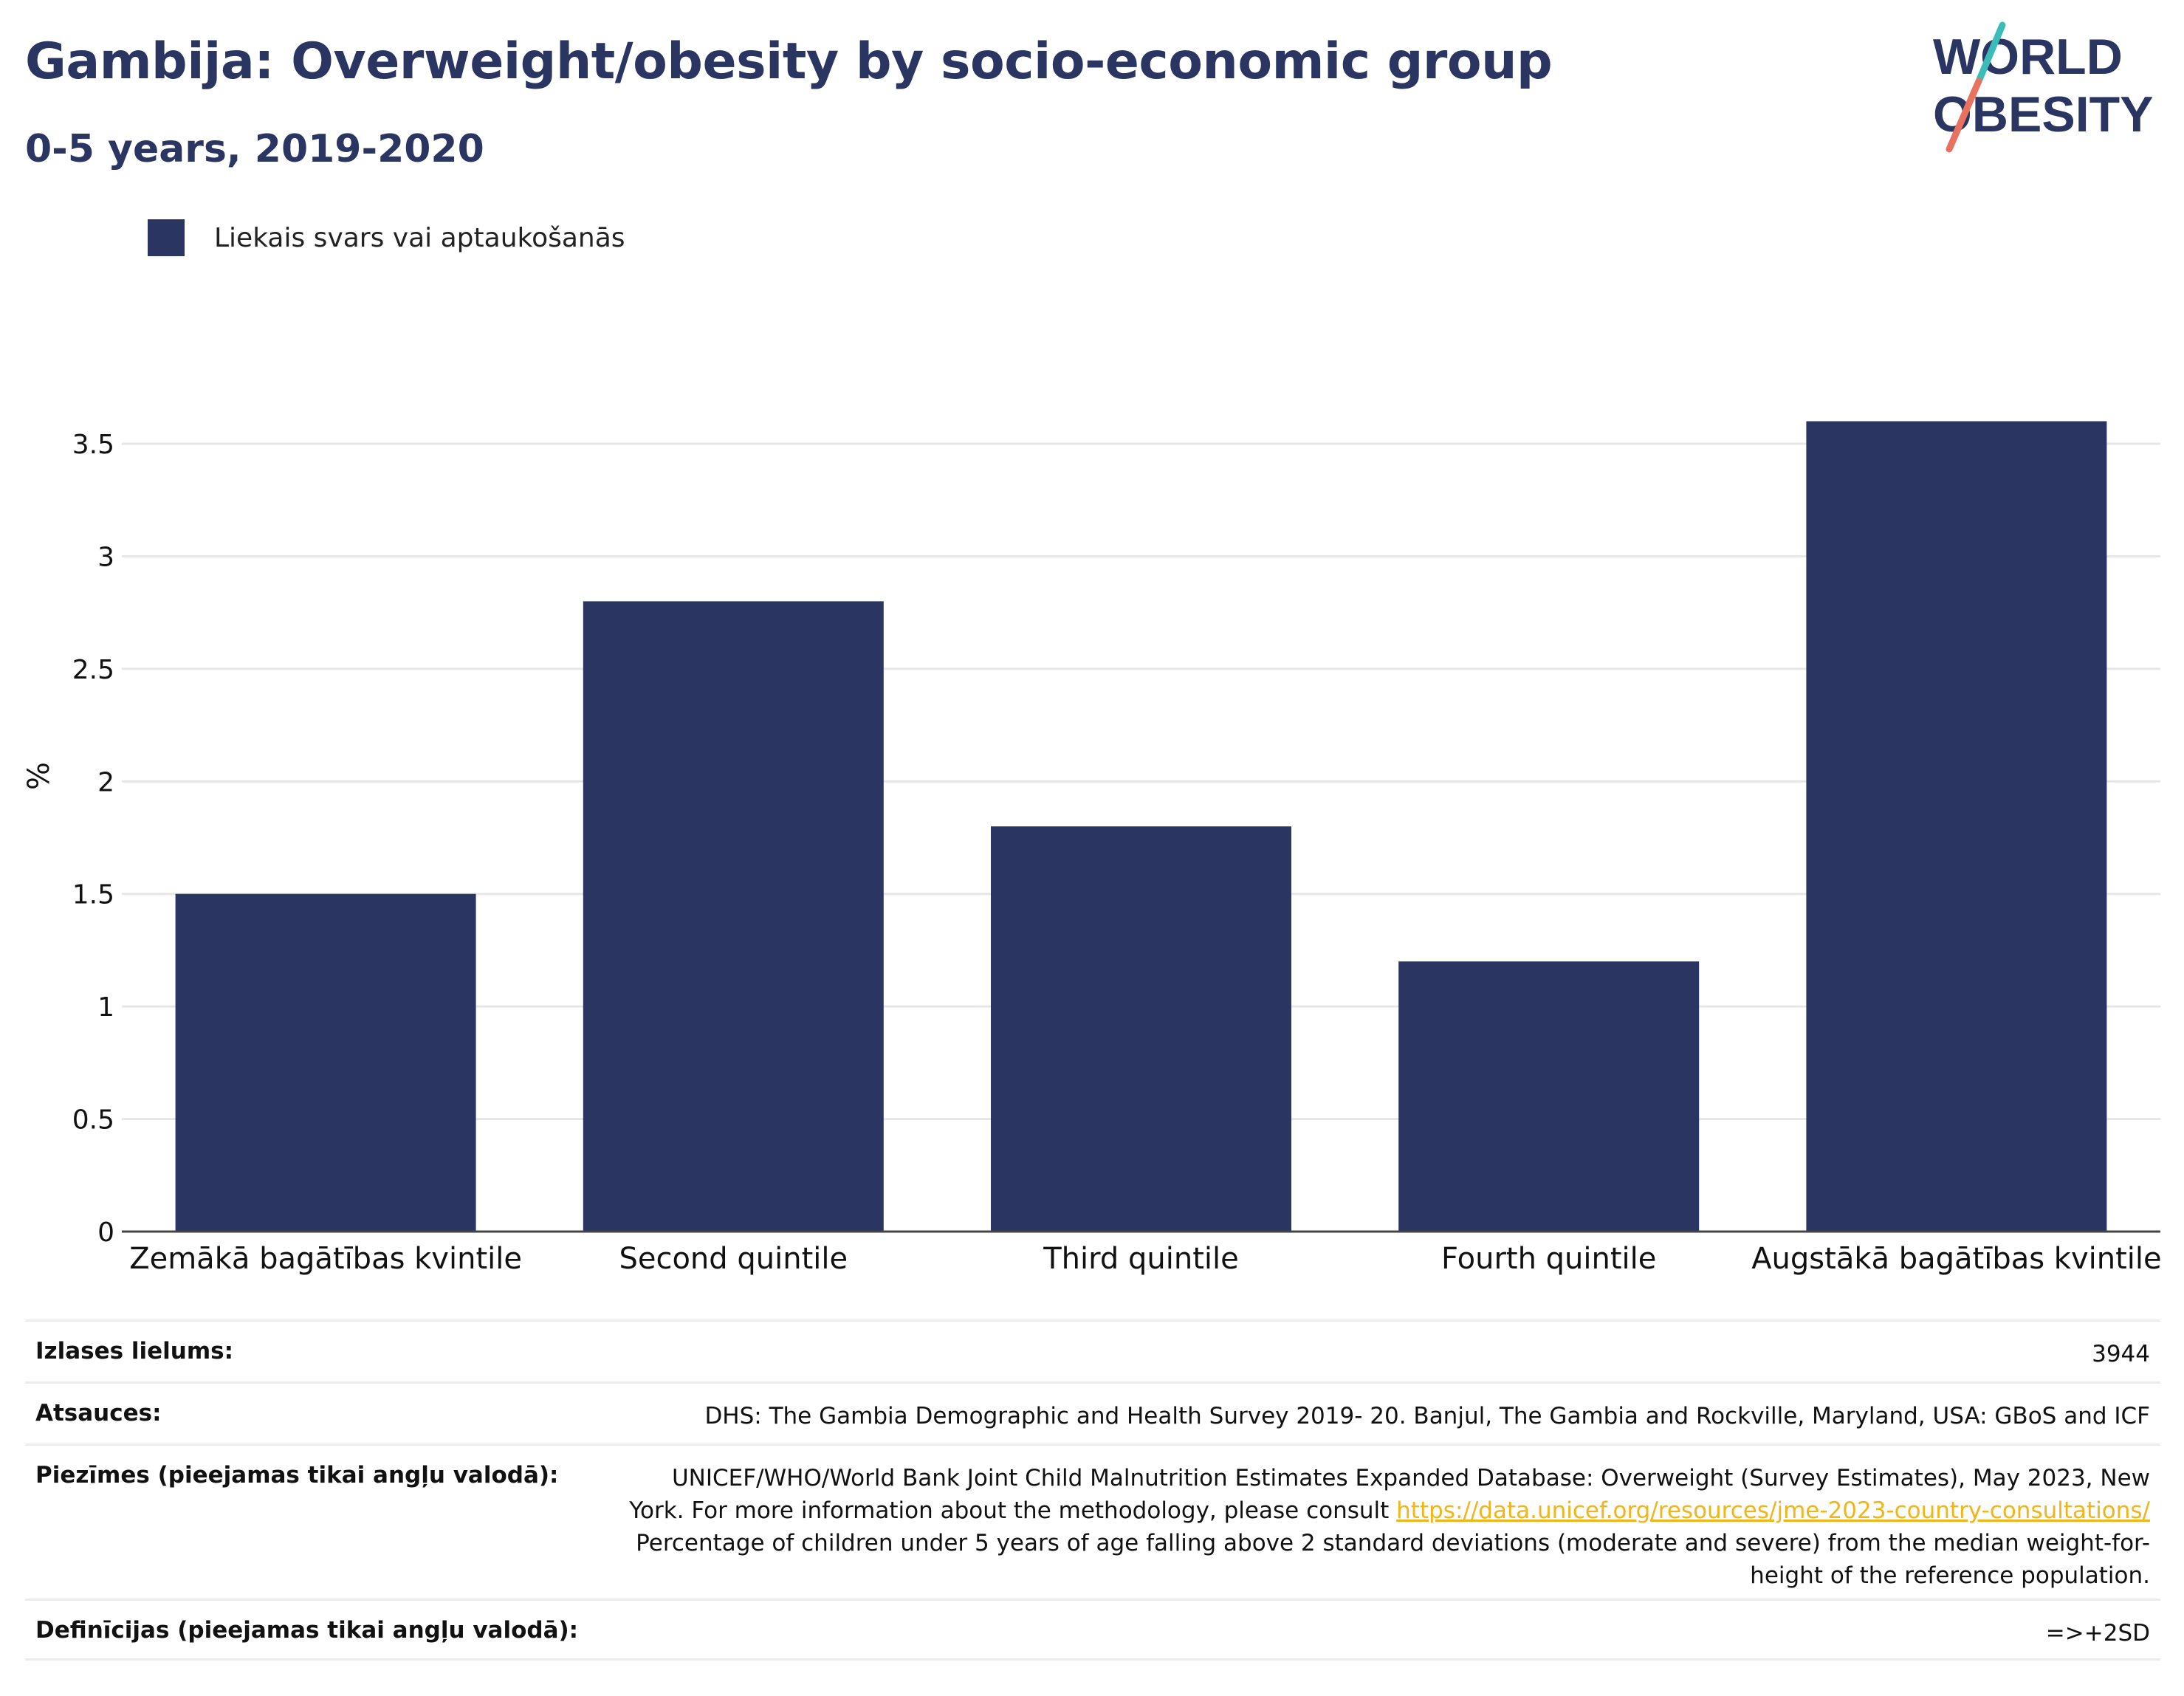  Describe the element at coordinates (105, 557) in the screenshot. I see `y-tick-label: 3` at that location.